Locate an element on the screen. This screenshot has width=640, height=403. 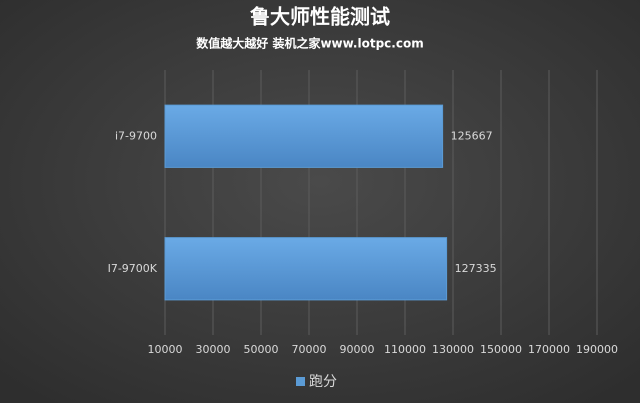
x-tick-label: 70000 is located at coordinates (309, 349).